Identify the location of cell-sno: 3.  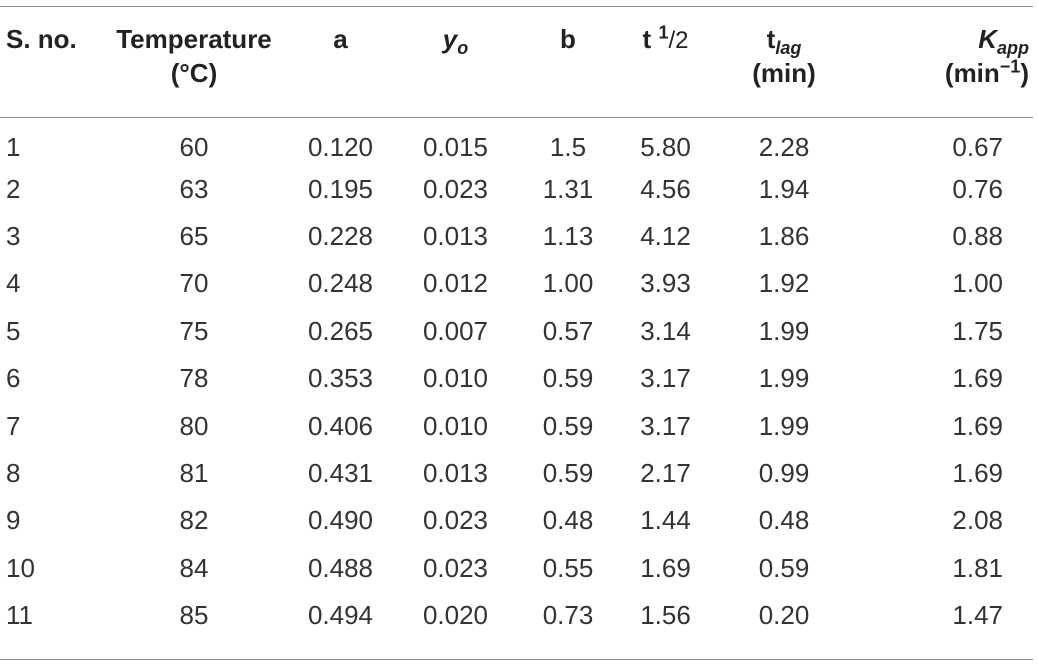
(13, 235).